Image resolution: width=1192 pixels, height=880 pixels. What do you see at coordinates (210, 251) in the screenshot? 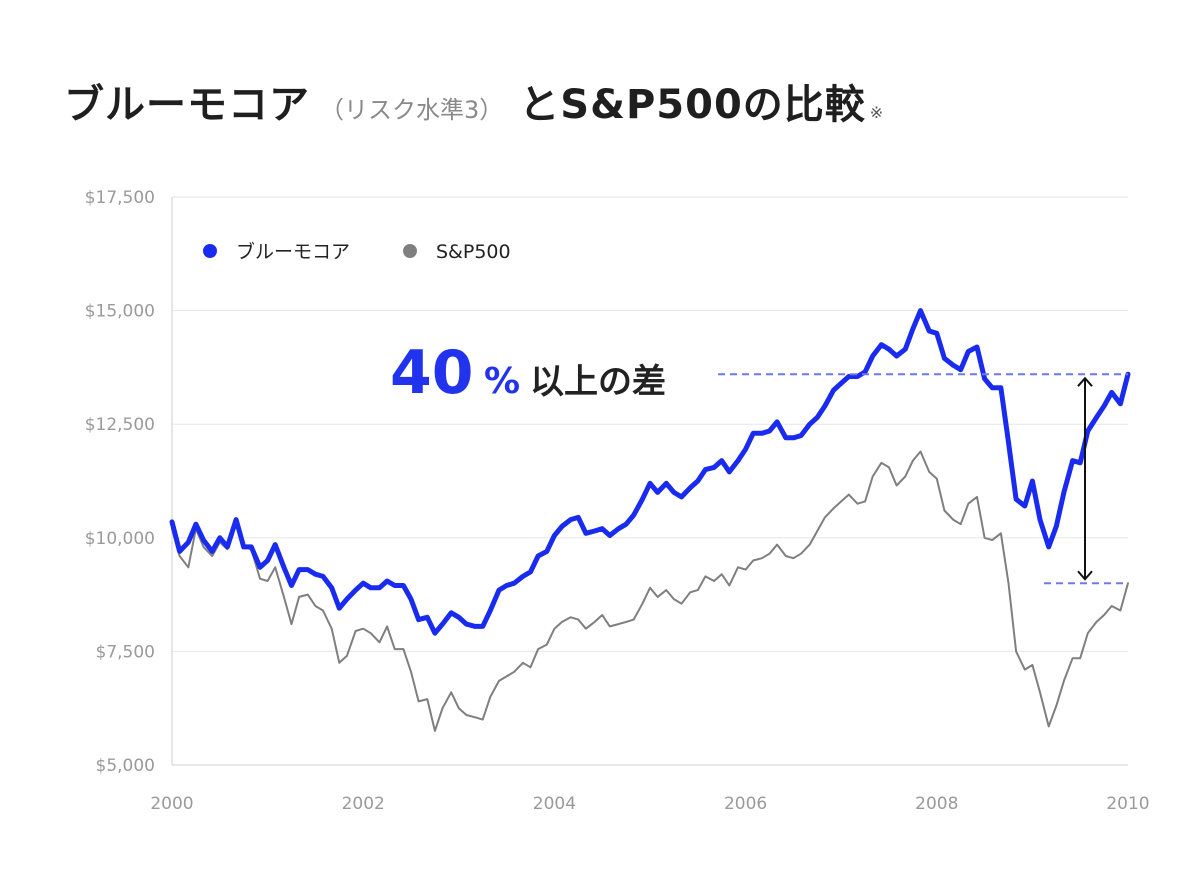
I see `legend-marker-bluemocoa` at bounding box center [210, 251].